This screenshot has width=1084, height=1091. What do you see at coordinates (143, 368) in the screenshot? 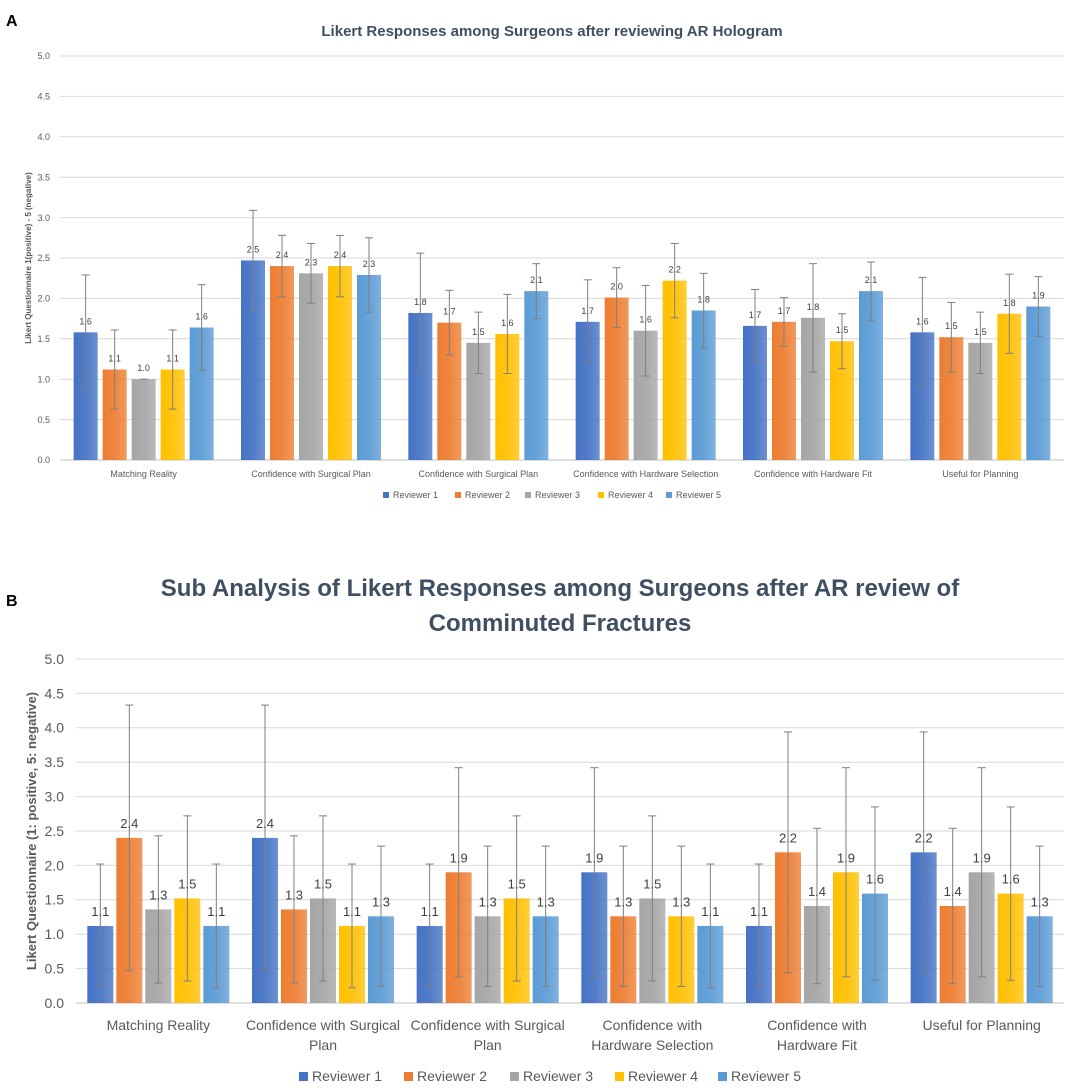
I see `data-label: 1.0` at bounding box center [143, 368].